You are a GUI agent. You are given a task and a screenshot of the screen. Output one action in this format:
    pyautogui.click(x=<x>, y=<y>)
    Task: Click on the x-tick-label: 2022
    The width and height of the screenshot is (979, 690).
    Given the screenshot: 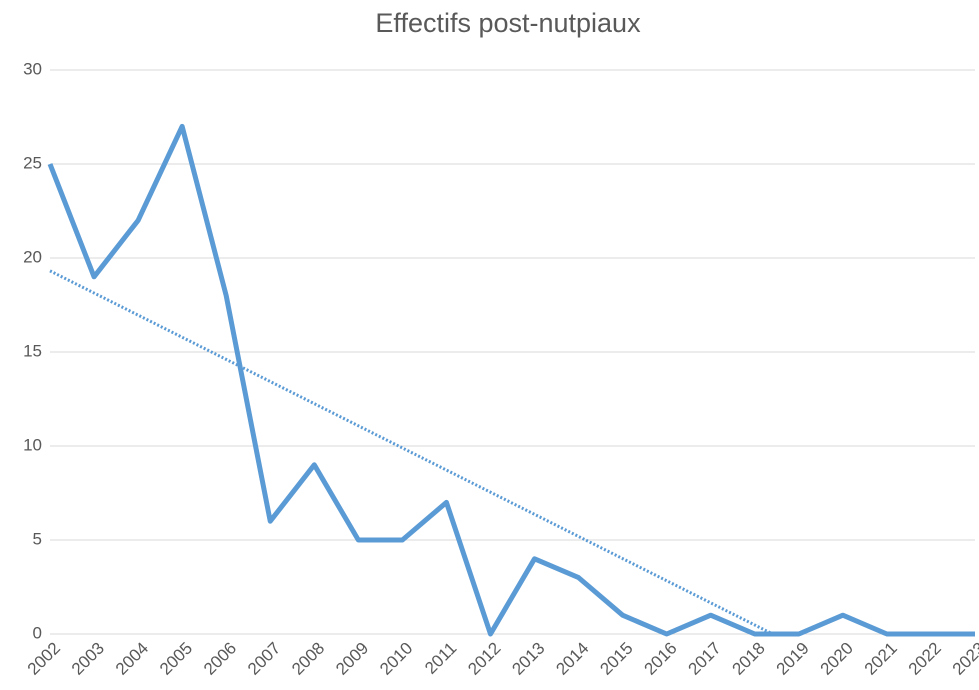 What is the action you would take?
    pyautogui.click(x=925, y=659)
    